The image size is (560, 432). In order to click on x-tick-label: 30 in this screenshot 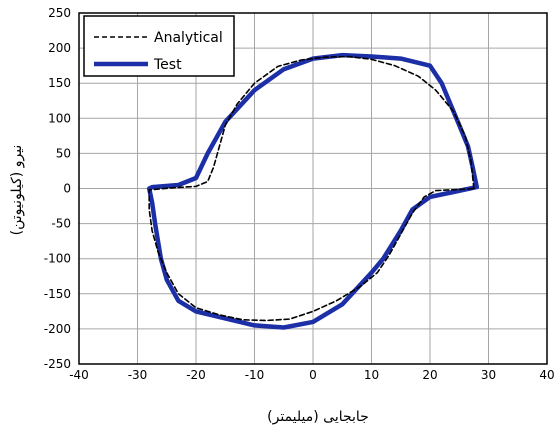, I will do `click(488, 375)`.